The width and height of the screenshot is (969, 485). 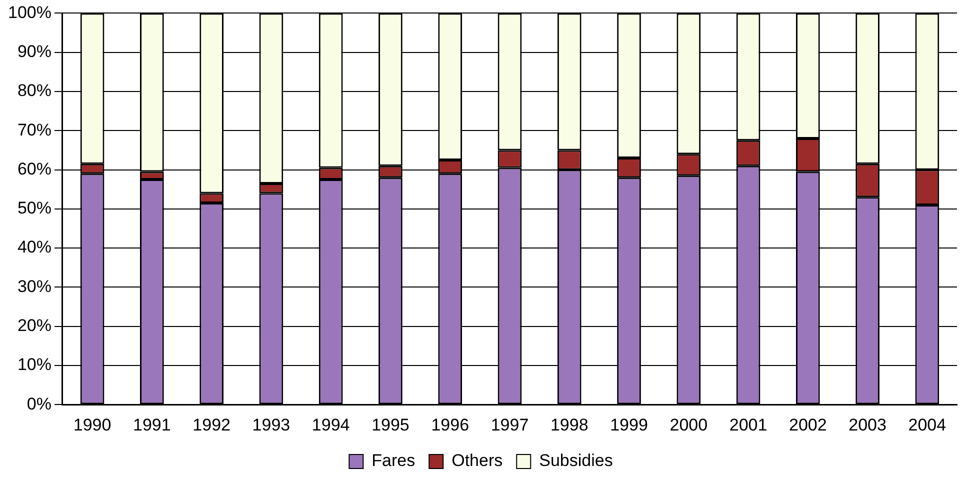 I want to click on legend-label: Subsidies, so click(x=576, y=460).